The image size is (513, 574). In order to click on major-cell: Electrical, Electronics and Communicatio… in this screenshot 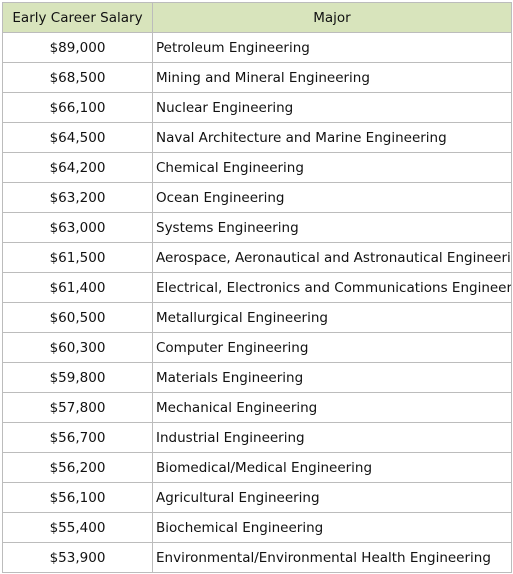, I will do `click(332, 287)`.